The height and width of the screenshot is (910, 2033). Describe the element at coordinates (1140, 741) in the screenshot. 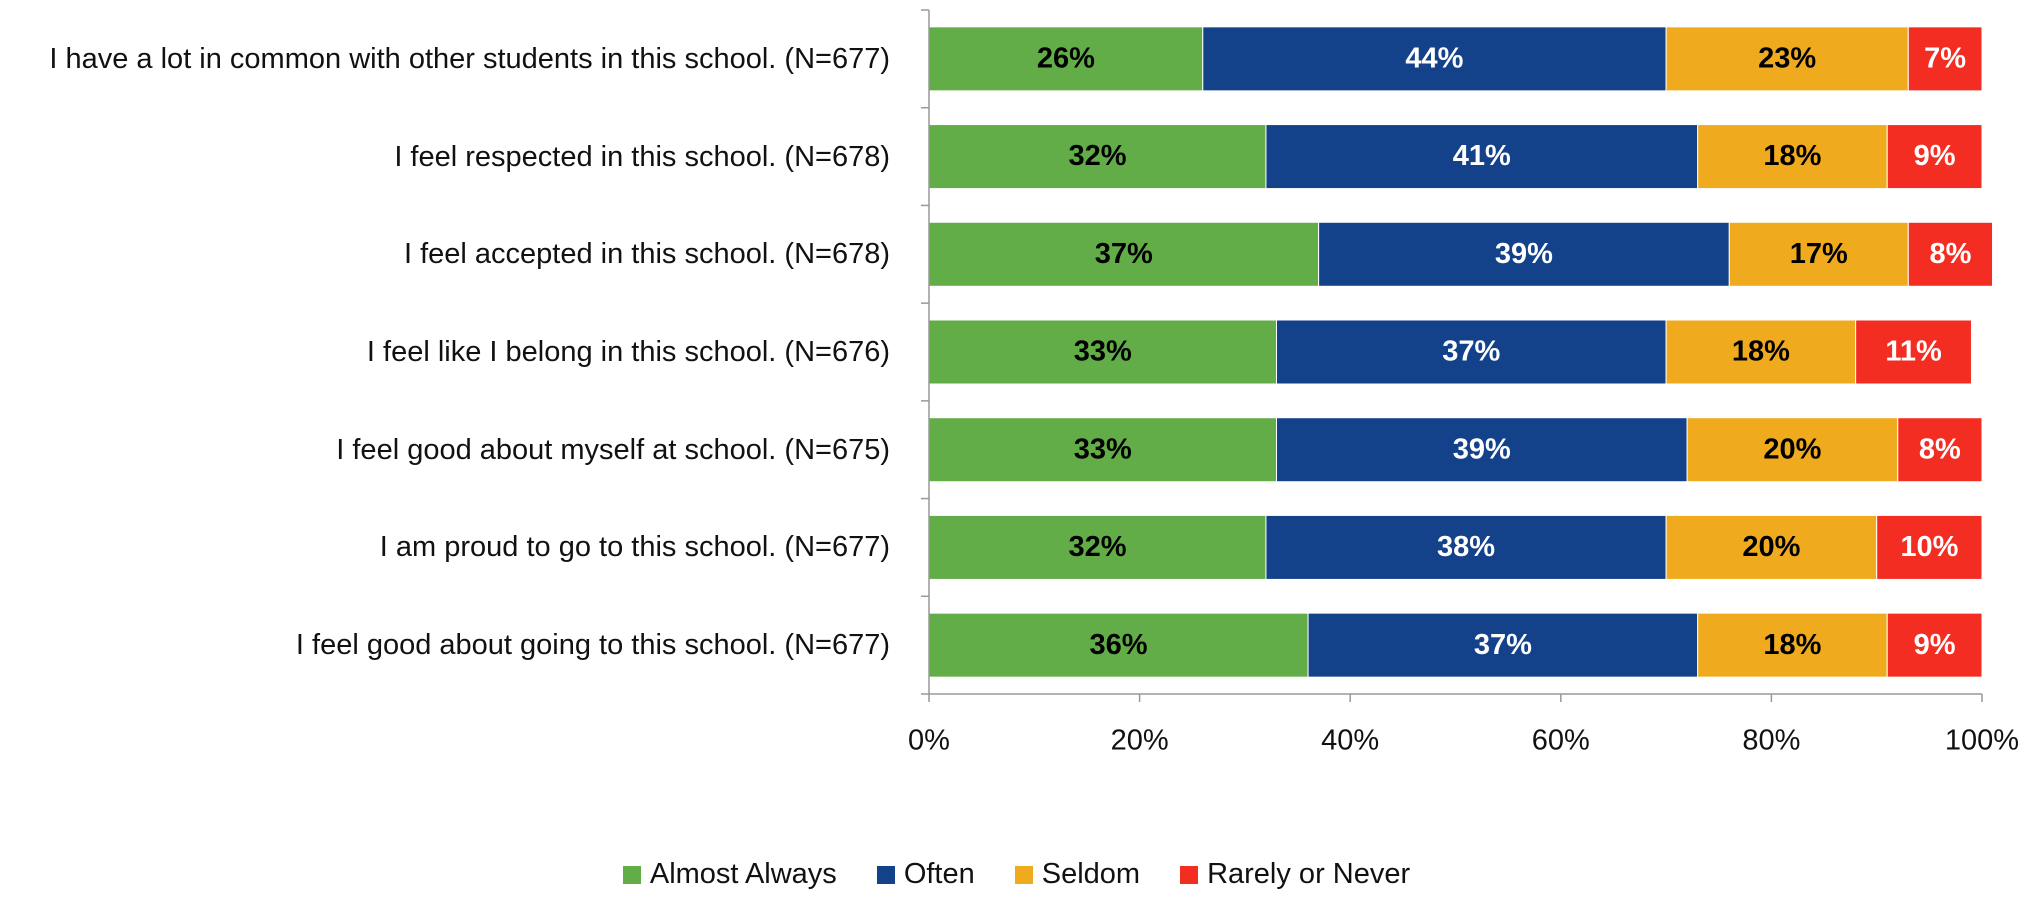

I see `x-tick-label: 20%` at that location.